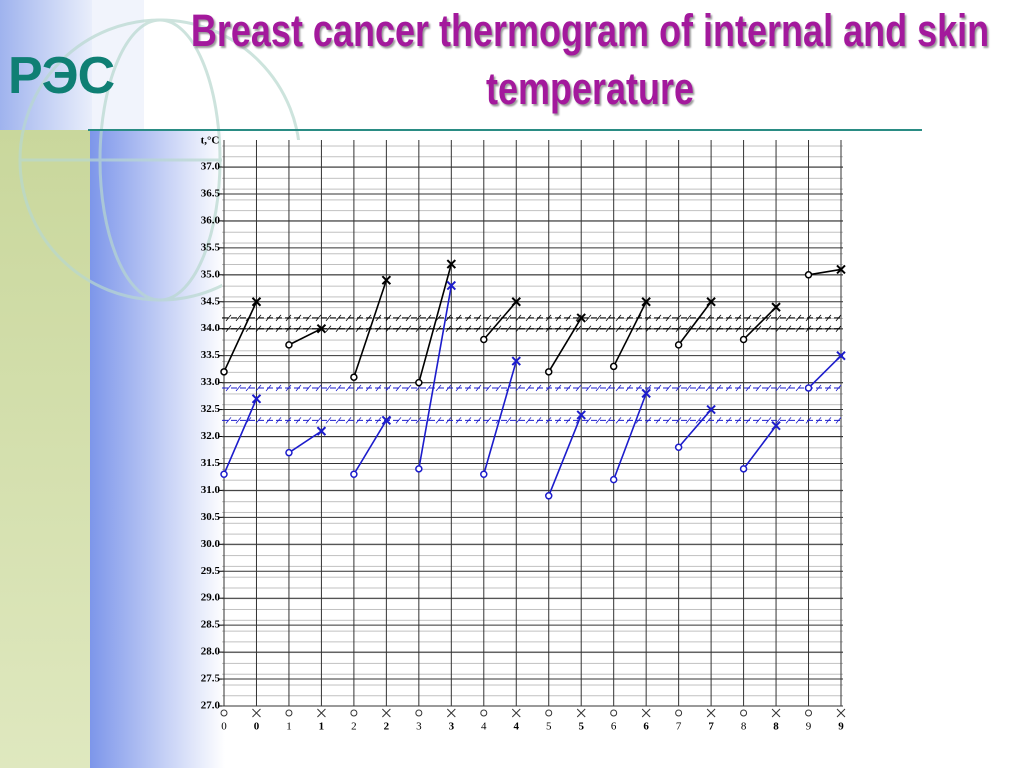 This screenshot has width=1024, height=768. Describe the element at coordinates (211, 167) in the screenshot. I see `y-tick-label: 37.0` at that location.